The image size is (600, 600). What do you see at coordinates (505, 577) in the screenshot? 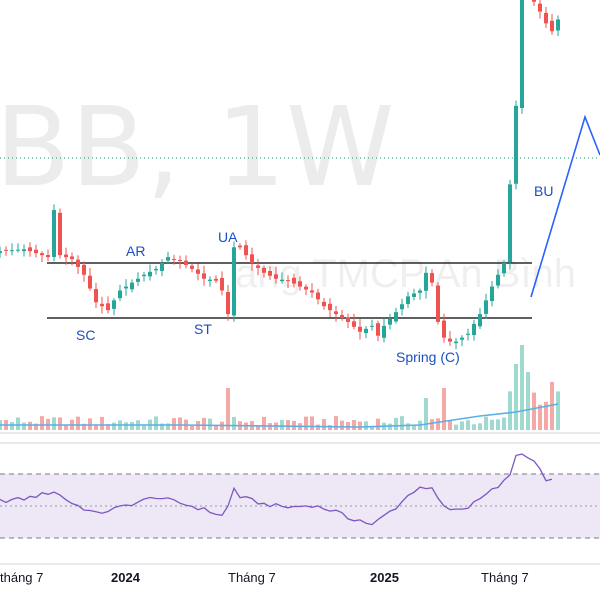
I see `time-label-5: Tháng 7` at bounding box center [505, 577].